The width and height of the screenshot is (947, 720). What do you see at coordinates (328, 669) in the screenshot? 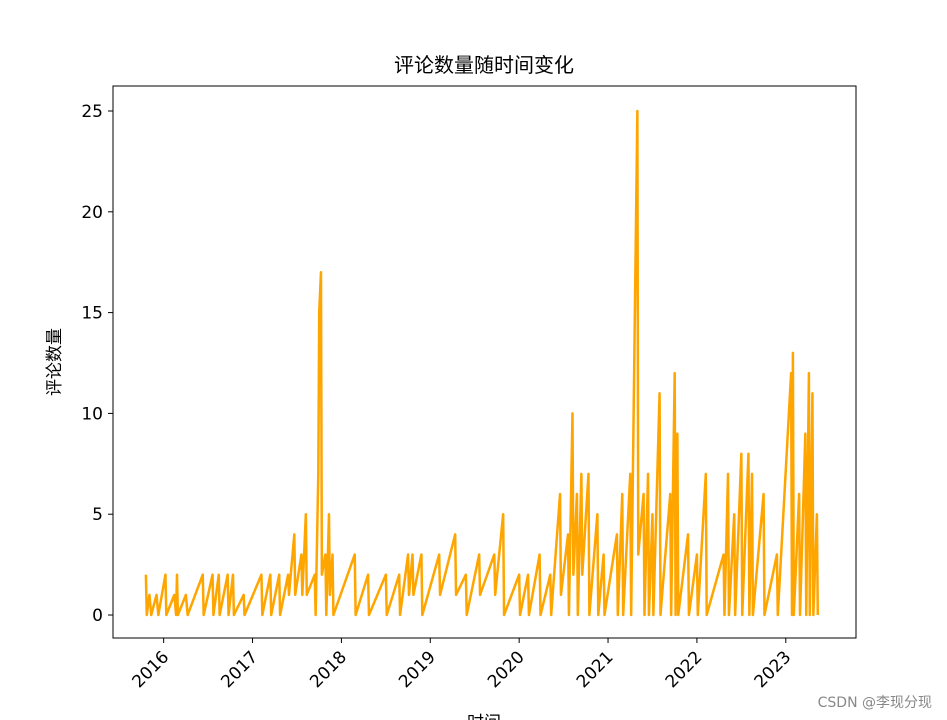
I see `x-tick-label: 2018` at bounding box center [328, 669].